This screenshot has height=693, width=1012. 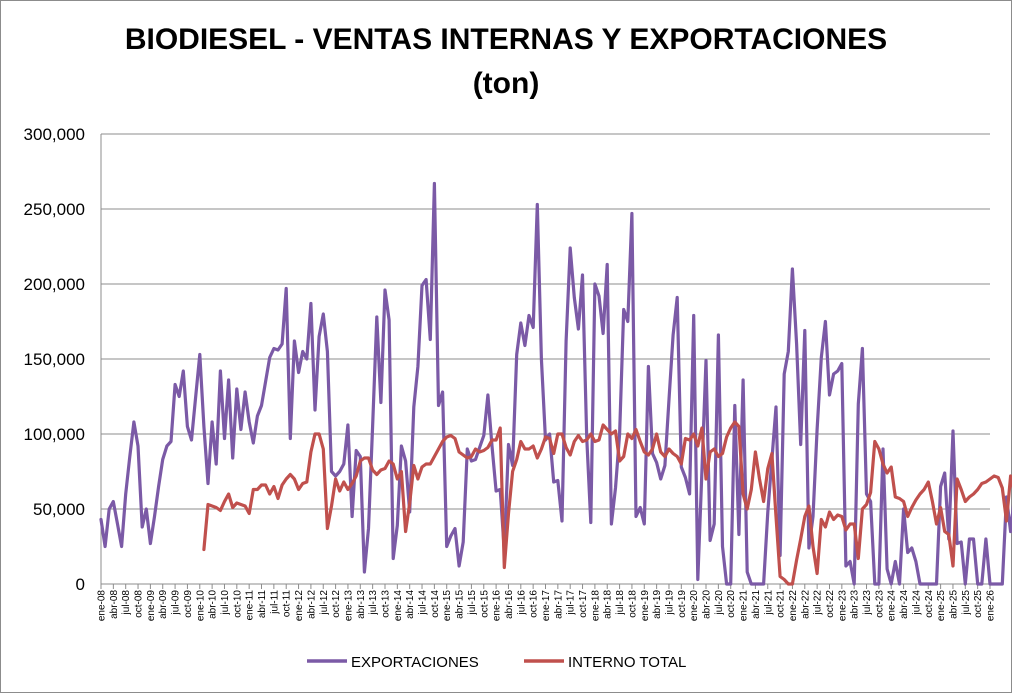 What do you see at coordinates (669, 603) in the screenshot?
I see `x-tick-label: jul-19` at bounding box center [669, 603].